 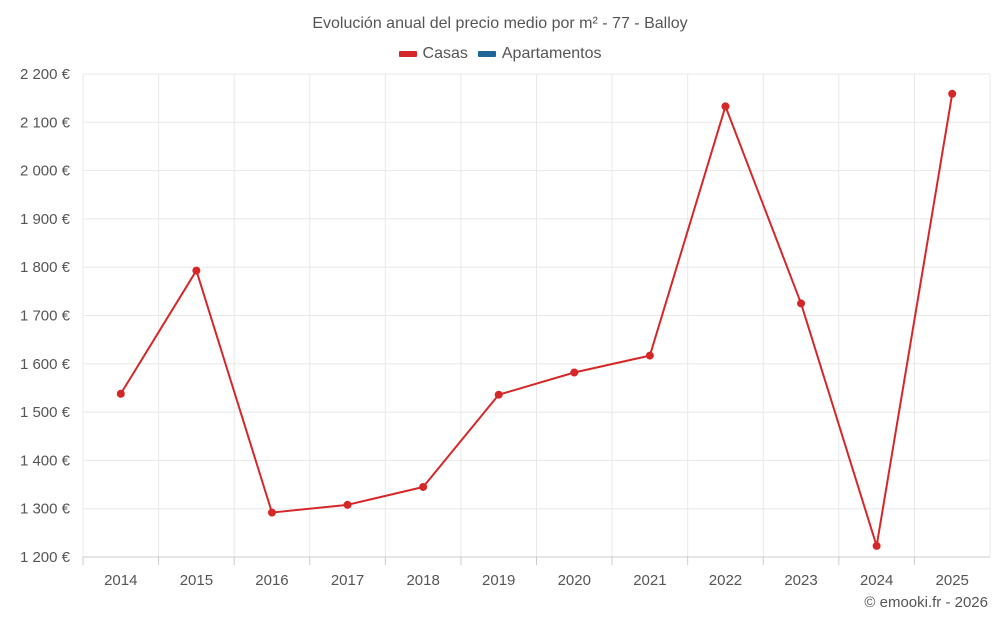 I want to click on x-tick-label: 2025, so click(x=952, y=580).